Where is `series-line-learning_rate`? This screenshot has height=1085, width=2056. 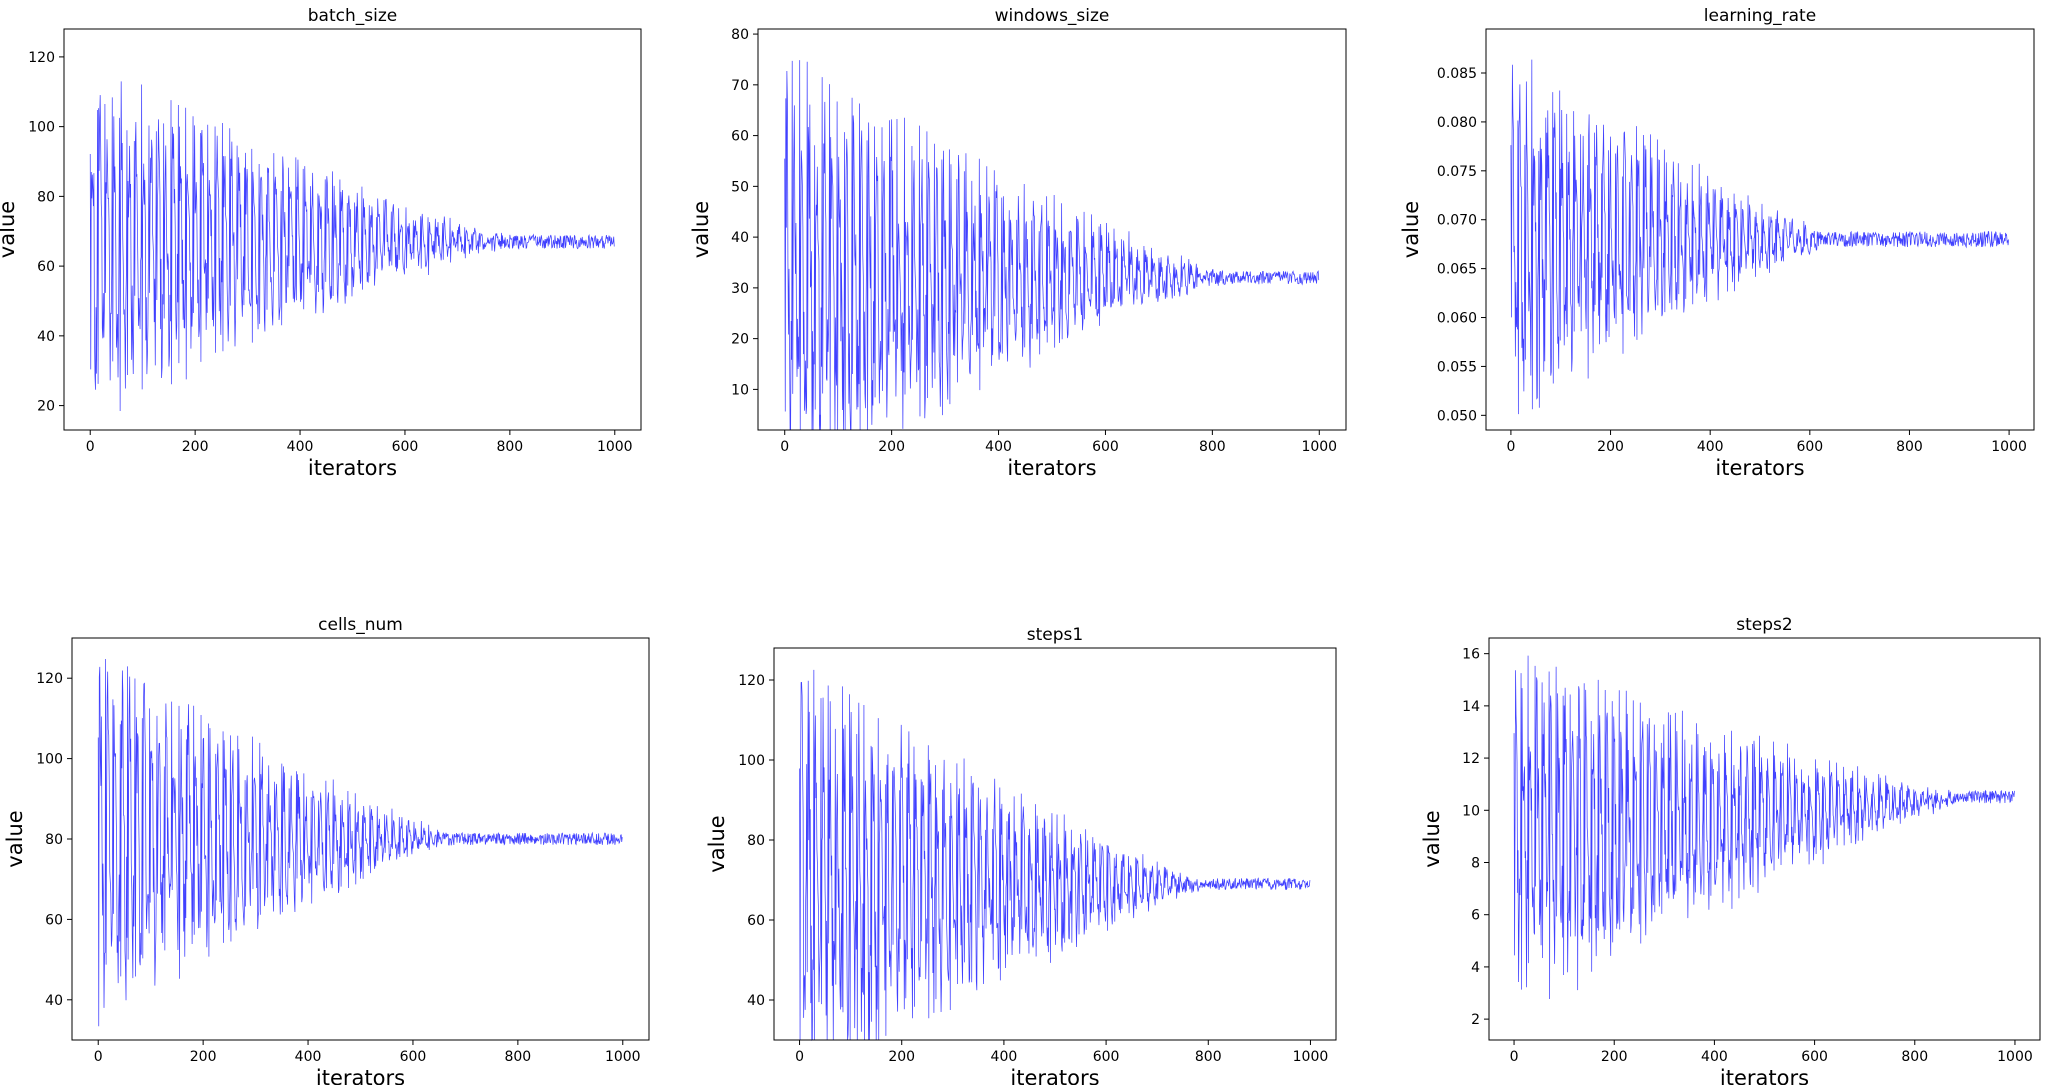
series-line-learning_rate is located at coordinates (1759, 237).